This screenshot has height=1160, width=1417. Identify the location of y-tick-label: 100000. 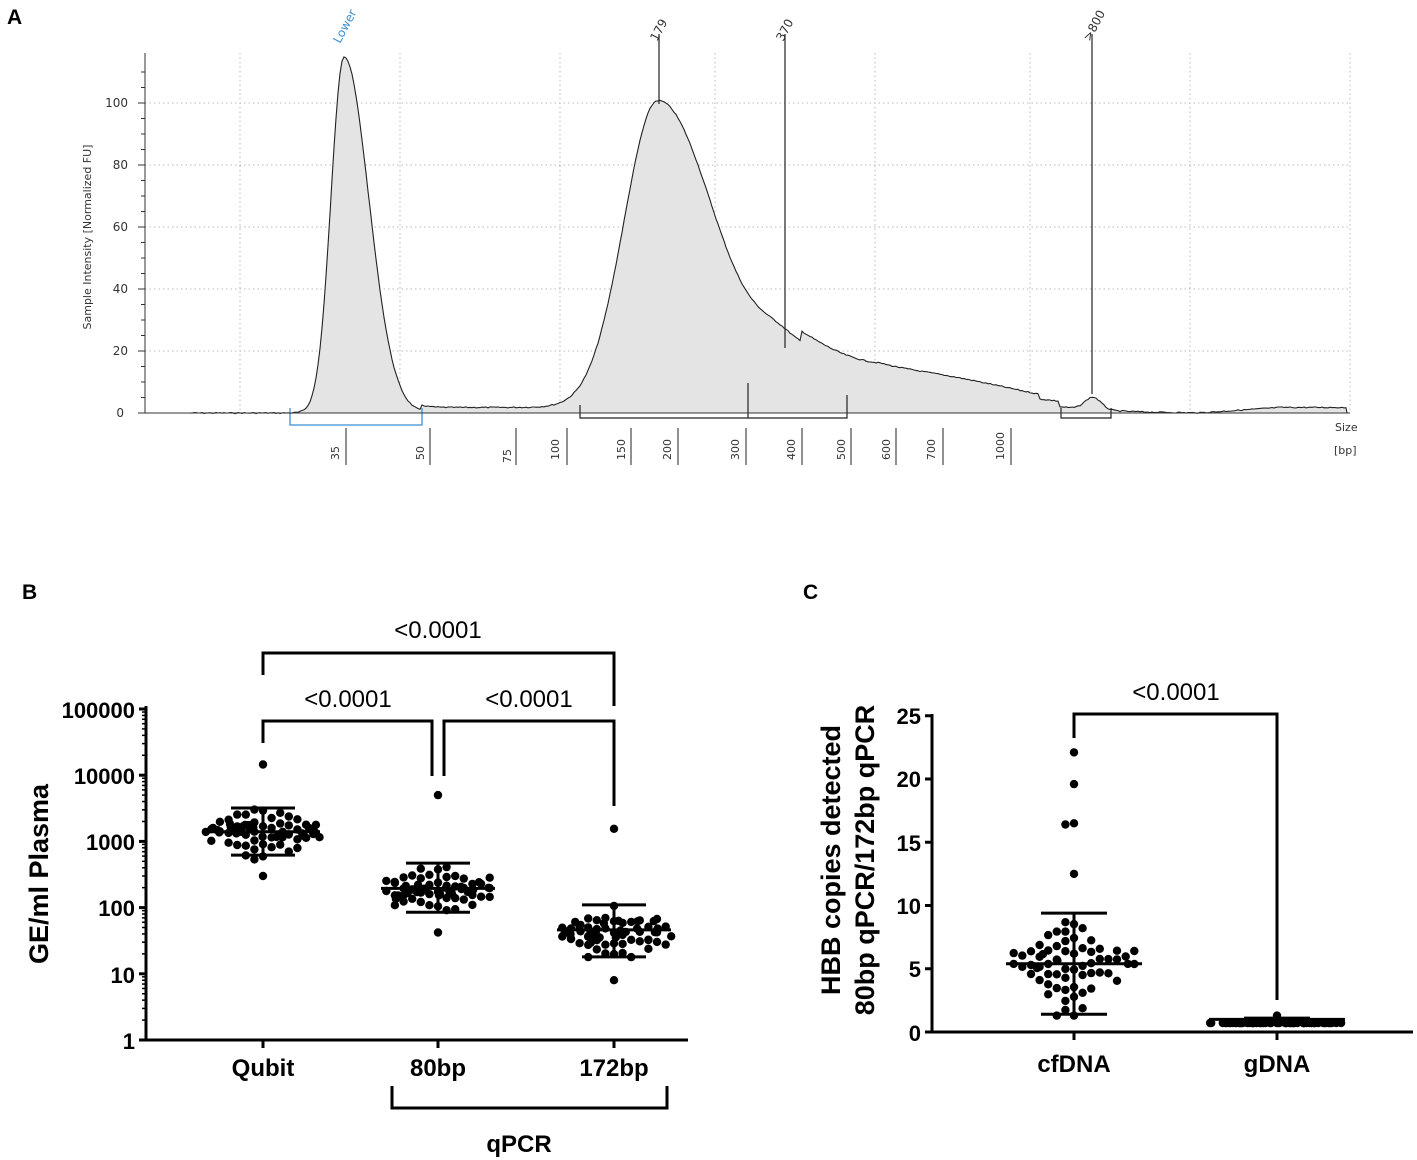
(98, 710).